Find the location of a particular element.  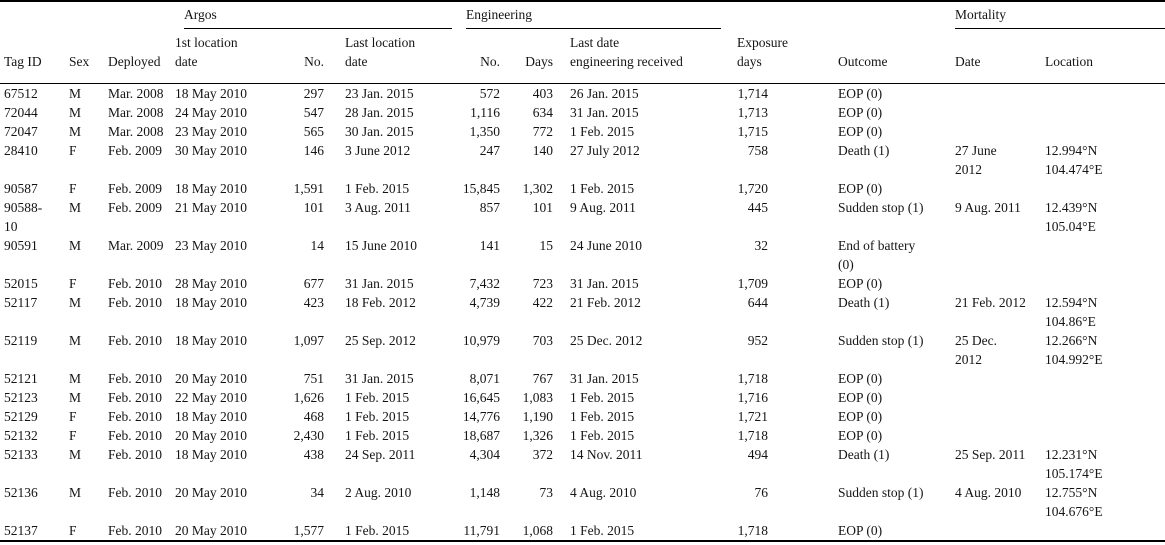

cell-last-location-date: 2 Aug. 2010 is located at coordinates (378, 492).